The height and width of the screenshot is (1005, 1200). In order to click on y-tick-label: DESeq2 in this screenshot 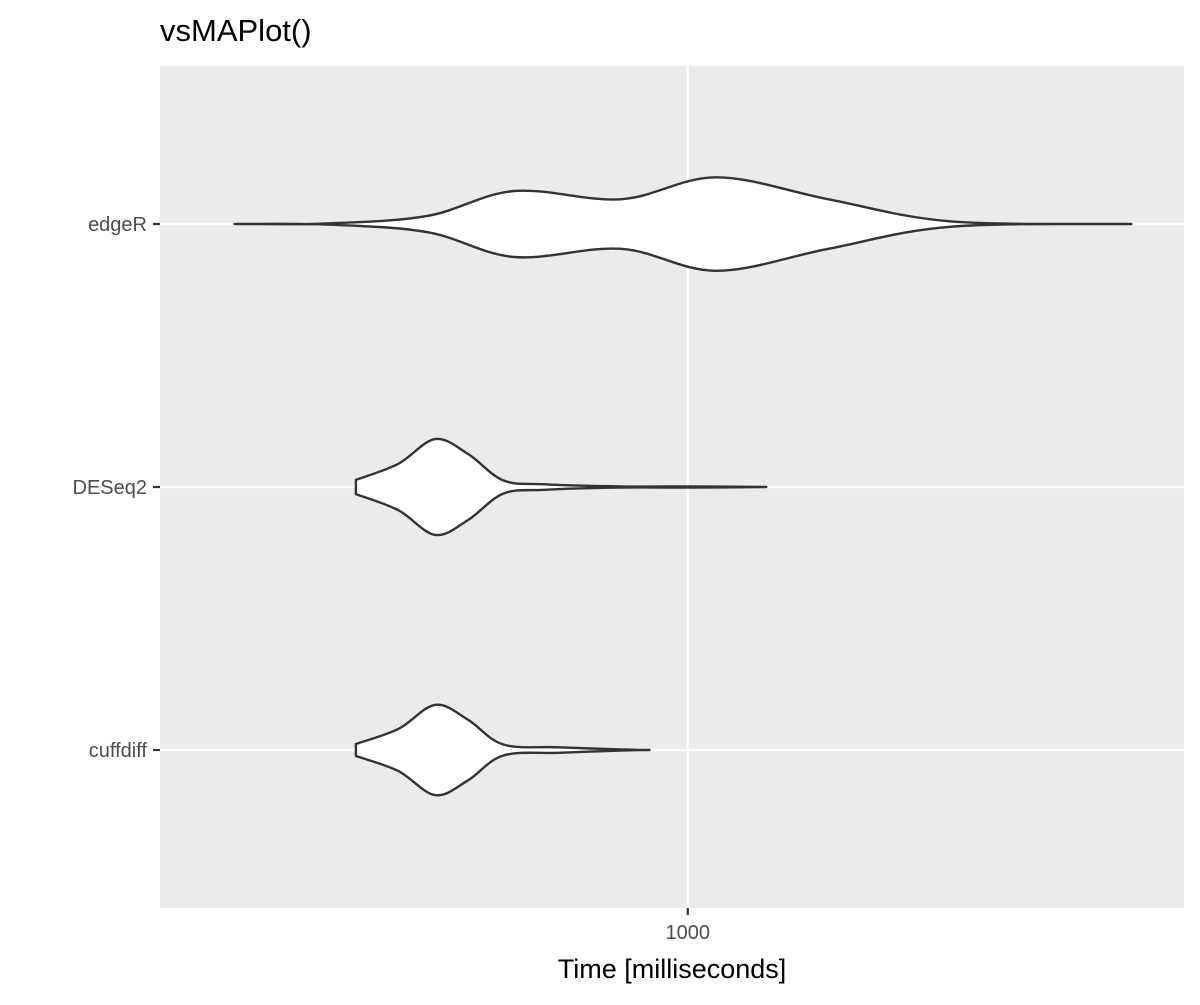, I will do `click(110, 488)`.